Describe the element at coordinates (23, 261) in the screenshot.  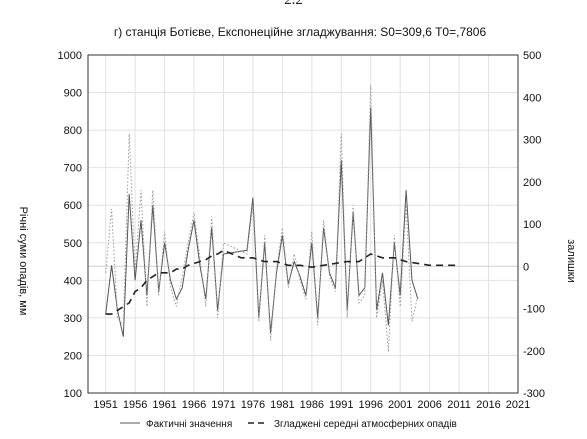
I see `y-axis-label: Річні суми опадів, мм` at that location.